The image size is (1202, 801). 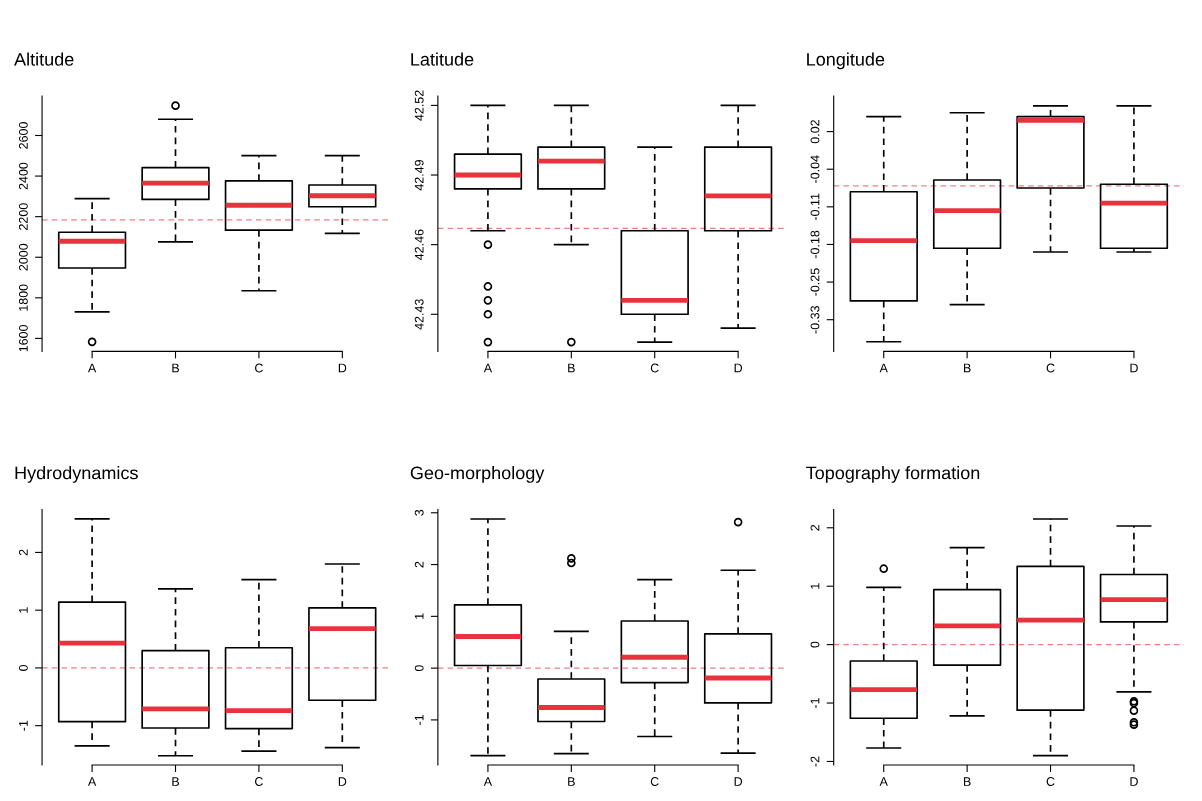 I want to click on y-tick-label: 1600, so click(x=23, y=338).